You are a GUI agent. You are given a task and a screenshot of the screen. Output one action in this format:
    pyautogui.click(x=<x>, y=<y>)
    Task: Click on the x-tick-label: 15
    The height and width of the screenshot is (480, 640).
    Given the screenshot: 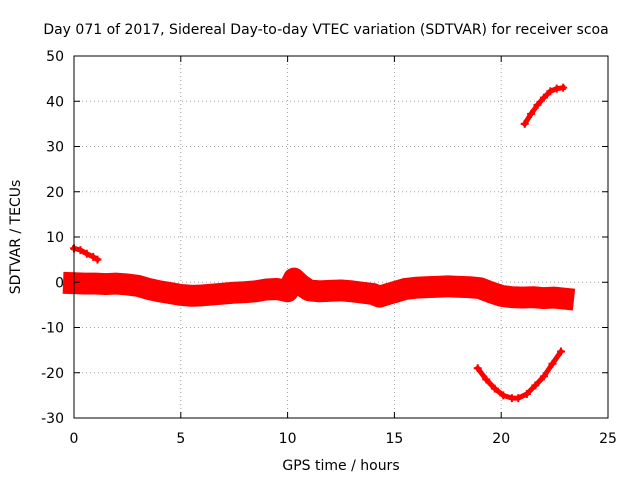 What is the action you would take?
    pyautogui.click(x=394, y=439)
    